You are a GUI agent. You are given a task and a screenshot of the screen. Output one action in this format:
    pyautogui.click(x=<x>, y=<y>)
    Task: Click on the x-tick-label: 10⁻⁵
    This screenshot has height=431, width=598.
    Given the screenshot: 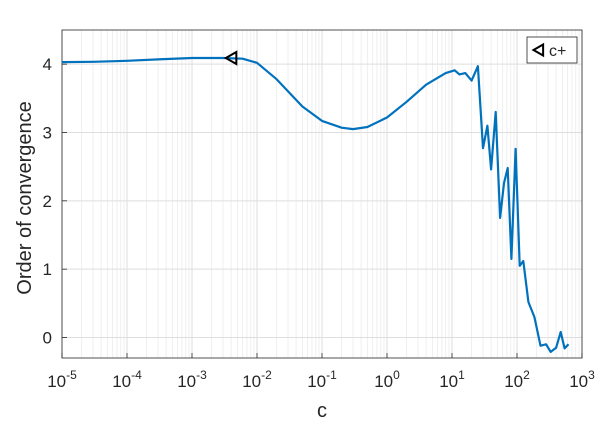 What is the action you would take?
    pyautogui.click(x=62, y=379)
    